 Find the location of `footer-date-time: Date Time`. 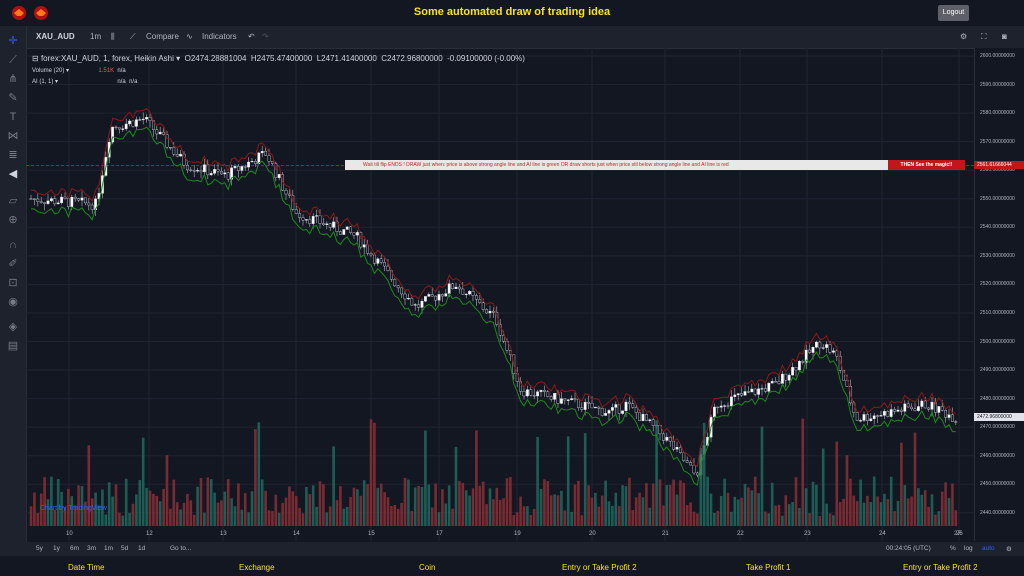

footer-date-time: Date Time is located at coordinates (86, 567).